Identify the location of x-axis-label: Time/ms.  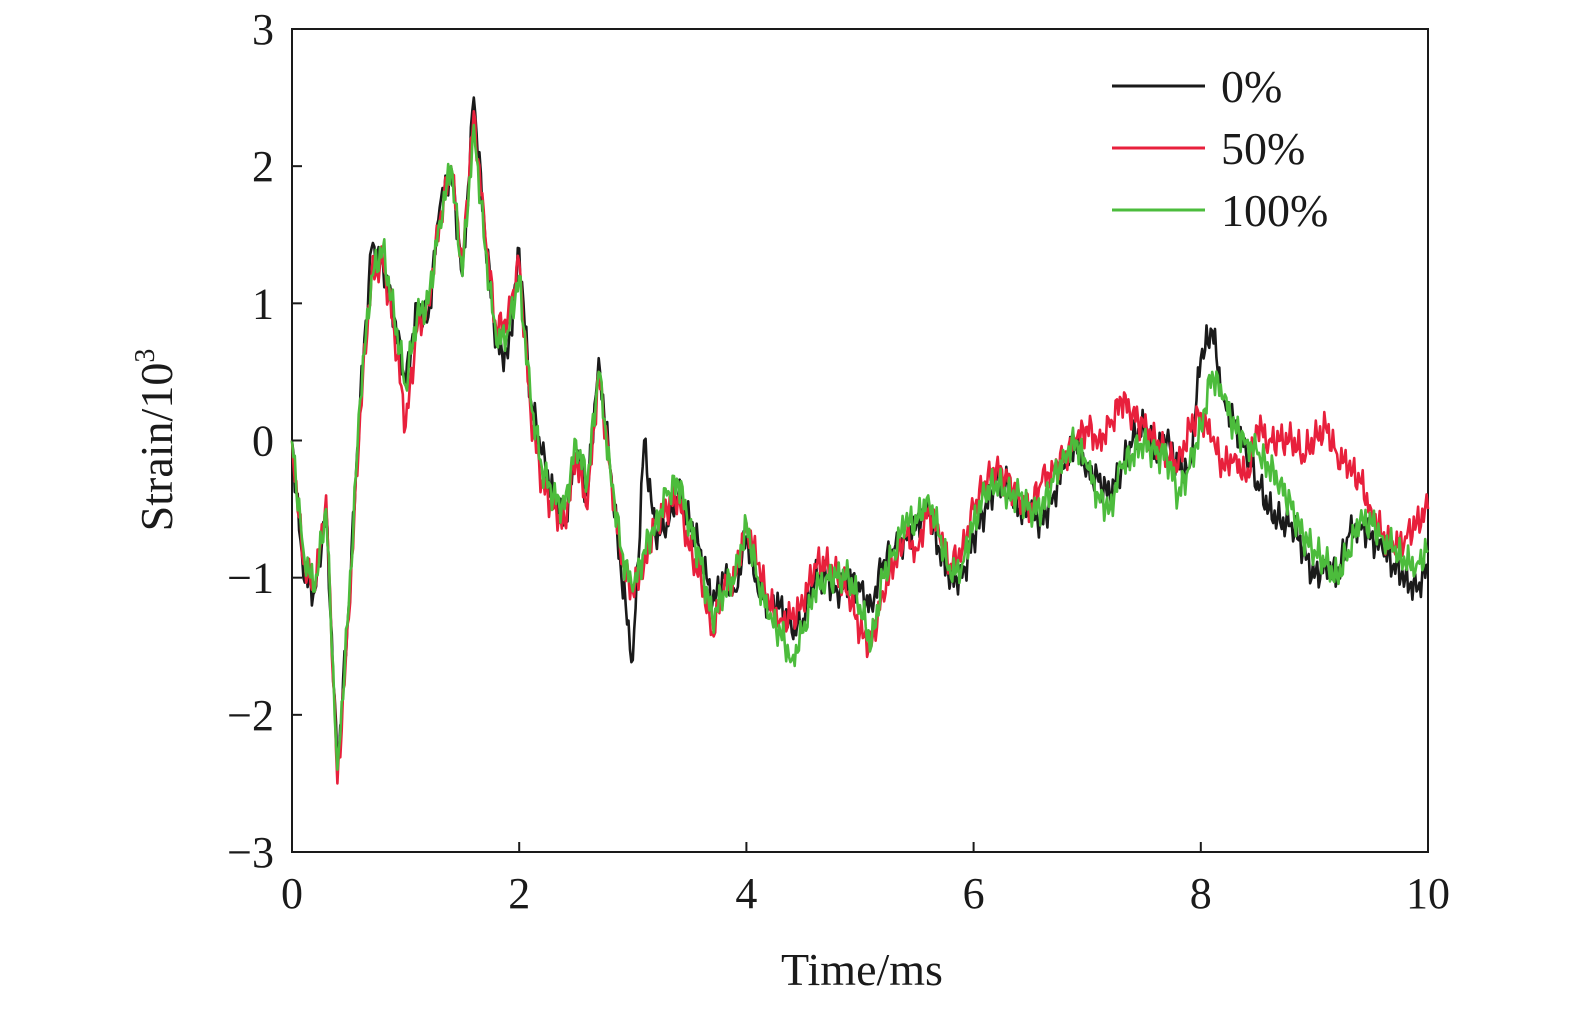
(862, 969).